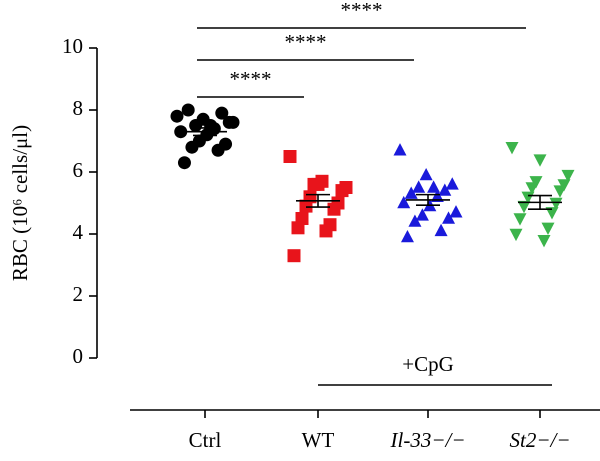  Describe the element at coordinates (20, 203) in the screenshot. I see `y-axis-label: RBC (10⁶ cells/μl)` at that location.